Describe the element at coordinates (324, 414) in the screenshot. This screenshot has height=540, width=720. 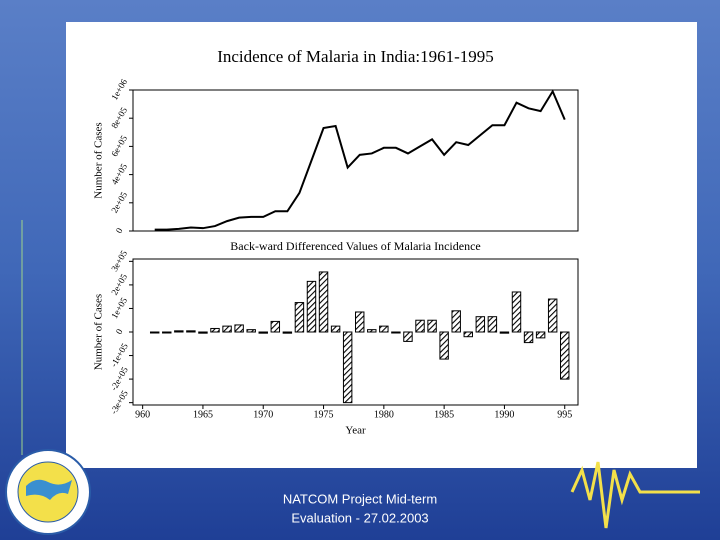
I see `x-tick-label: 1975` at that location.